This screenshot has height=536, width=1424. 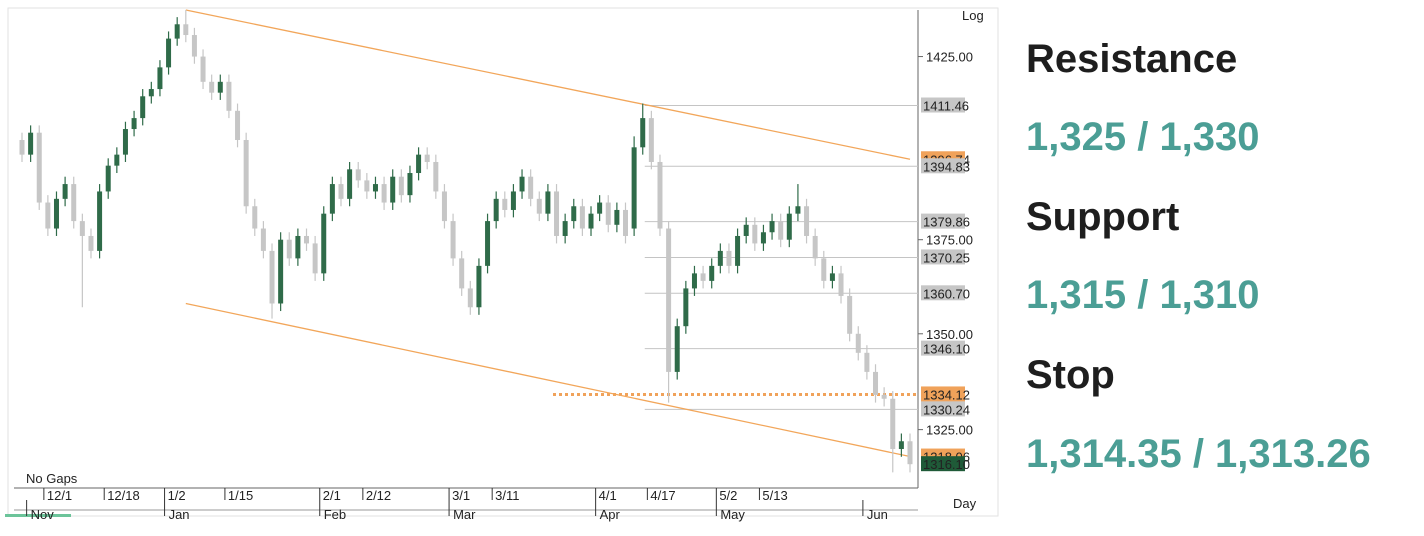 I want to click on level-label: 1394.83, so click(x=946, y=166).